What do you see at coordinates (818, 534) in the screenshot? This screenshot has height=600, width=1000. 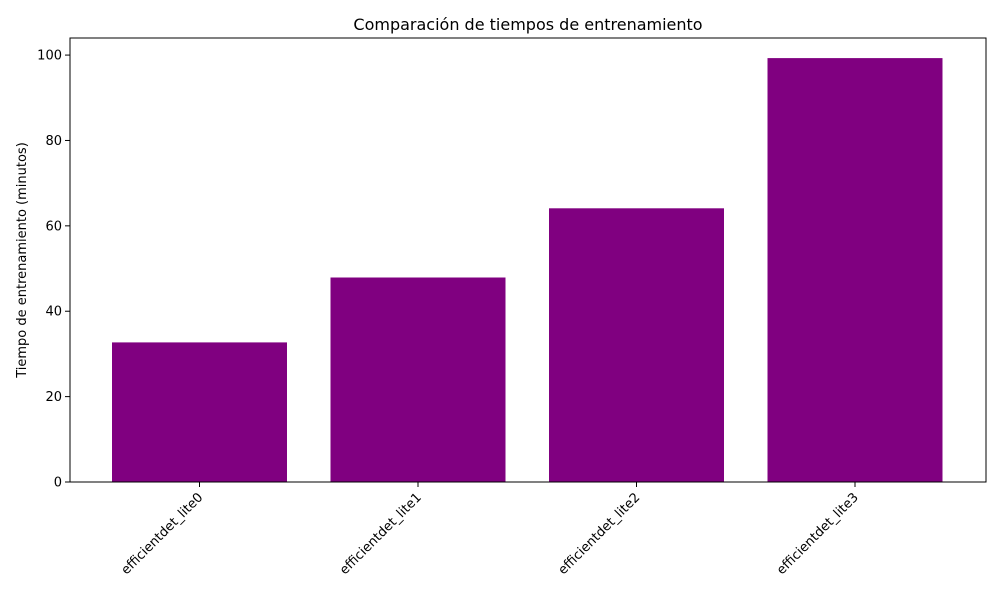 I see `x-tick-label: efficientdet_lite3` at bounding box center [818, 534].